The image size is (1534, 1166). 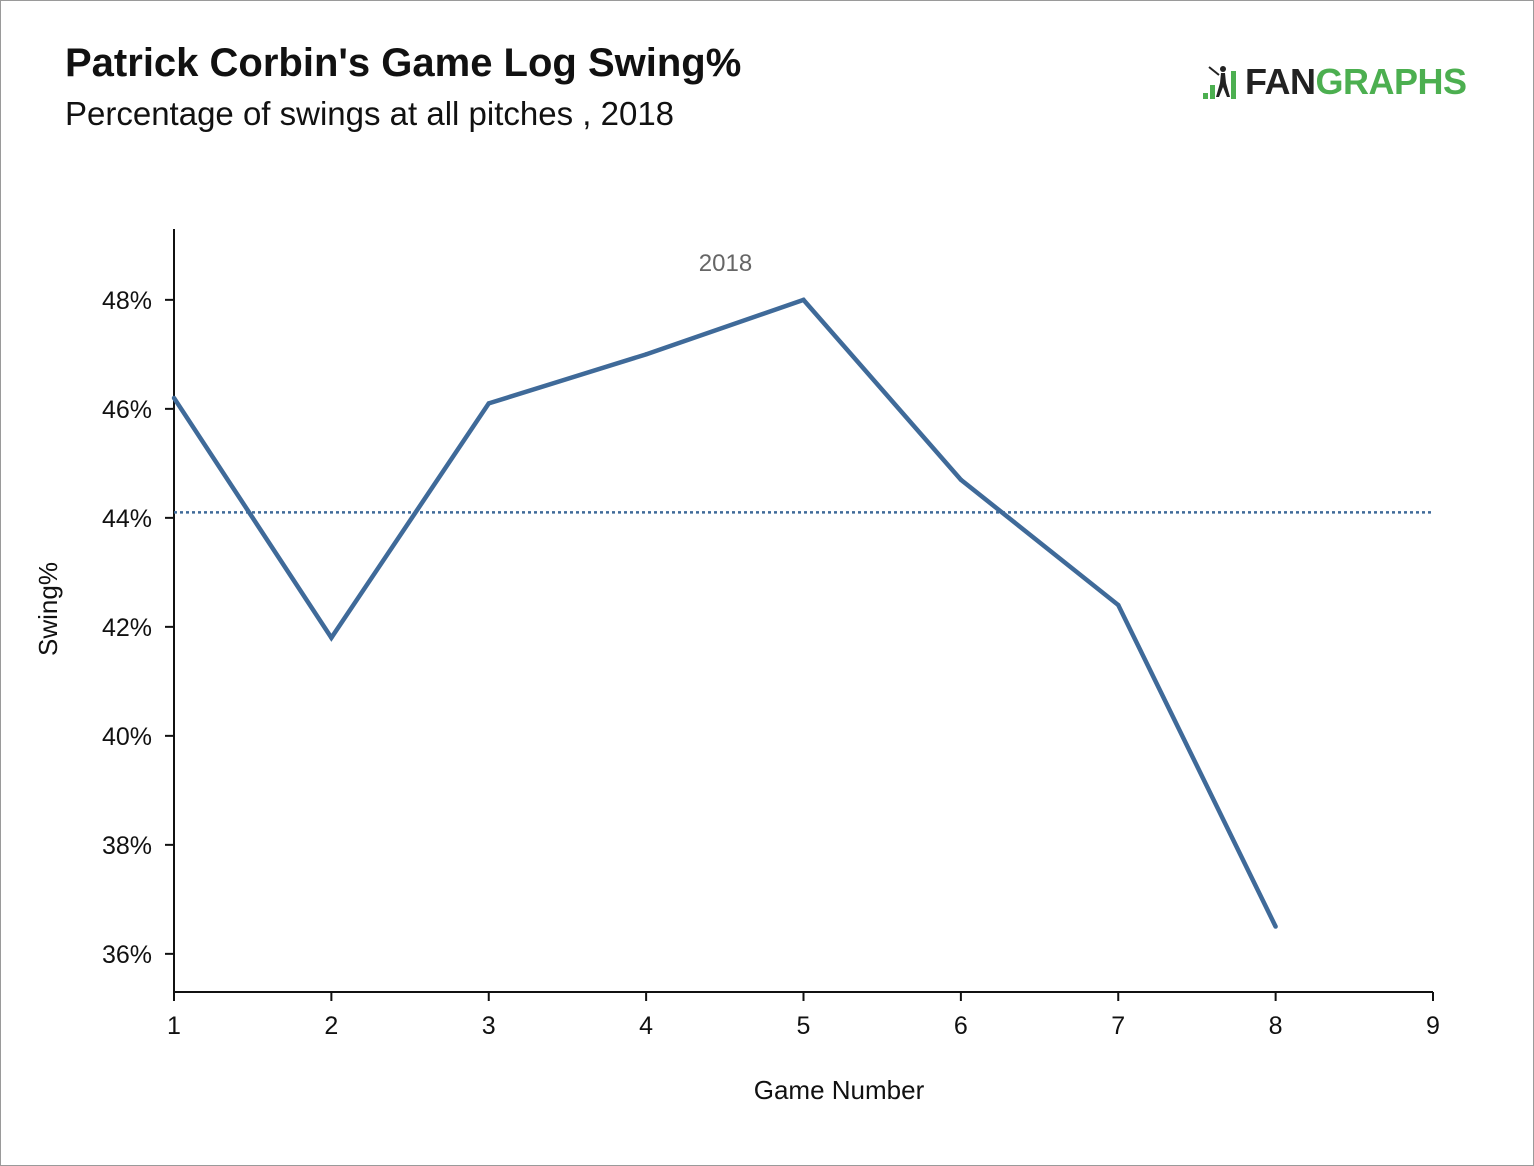 I want to click on x-axis-title: Game Number, so click(x=839, y=1090).